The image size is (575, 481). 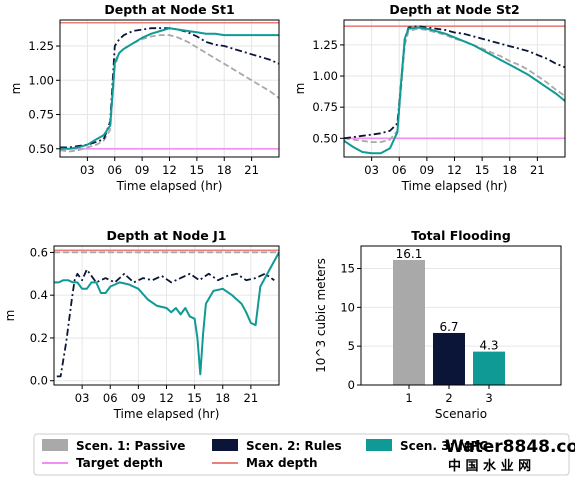 I want to click on bar-value-label: 4.3, so click(x=488, y=346).